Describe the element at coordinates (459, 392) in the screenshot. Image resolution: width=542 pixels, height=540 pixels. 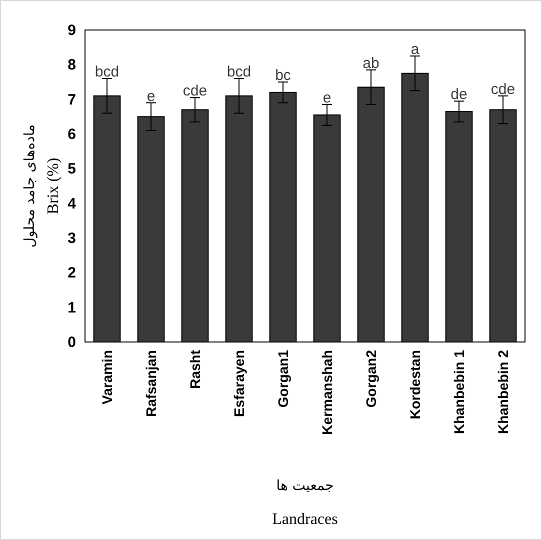
I see `x-tick-label: Khanbebin 1` at that location.